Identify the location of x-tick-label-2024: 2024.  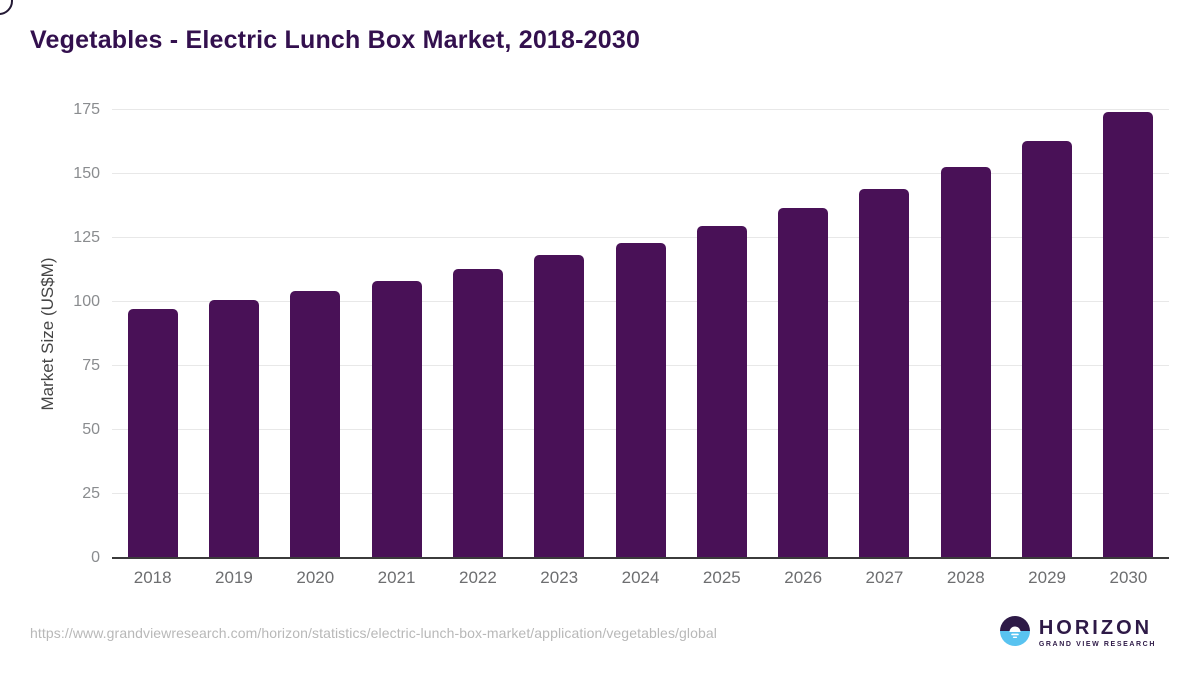
(640, 577).